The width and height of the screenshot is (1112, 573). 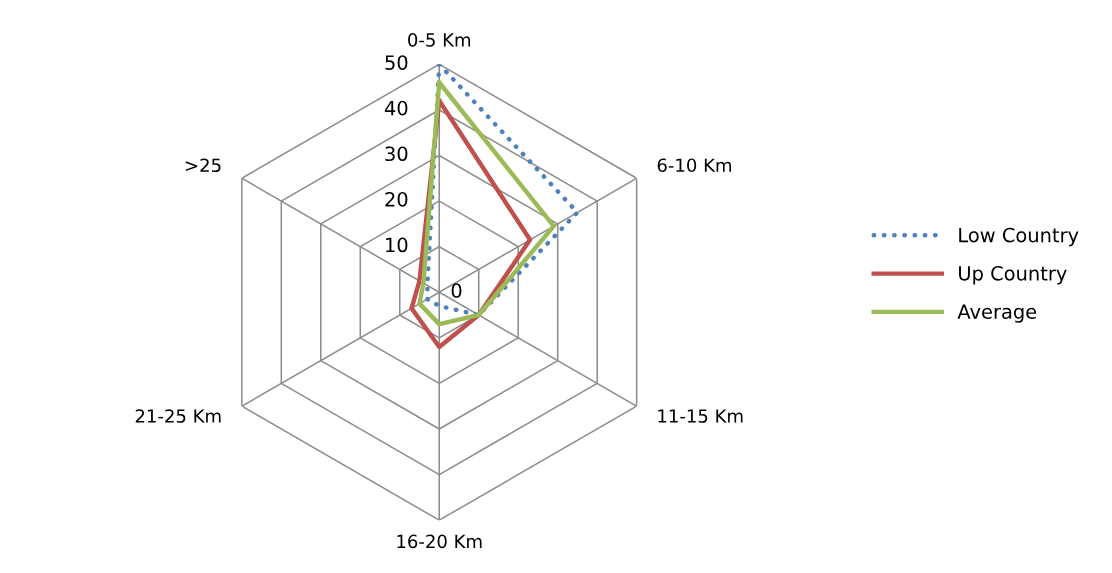 I want to click on y-tick-label: 10, so click(x=397, y=245).